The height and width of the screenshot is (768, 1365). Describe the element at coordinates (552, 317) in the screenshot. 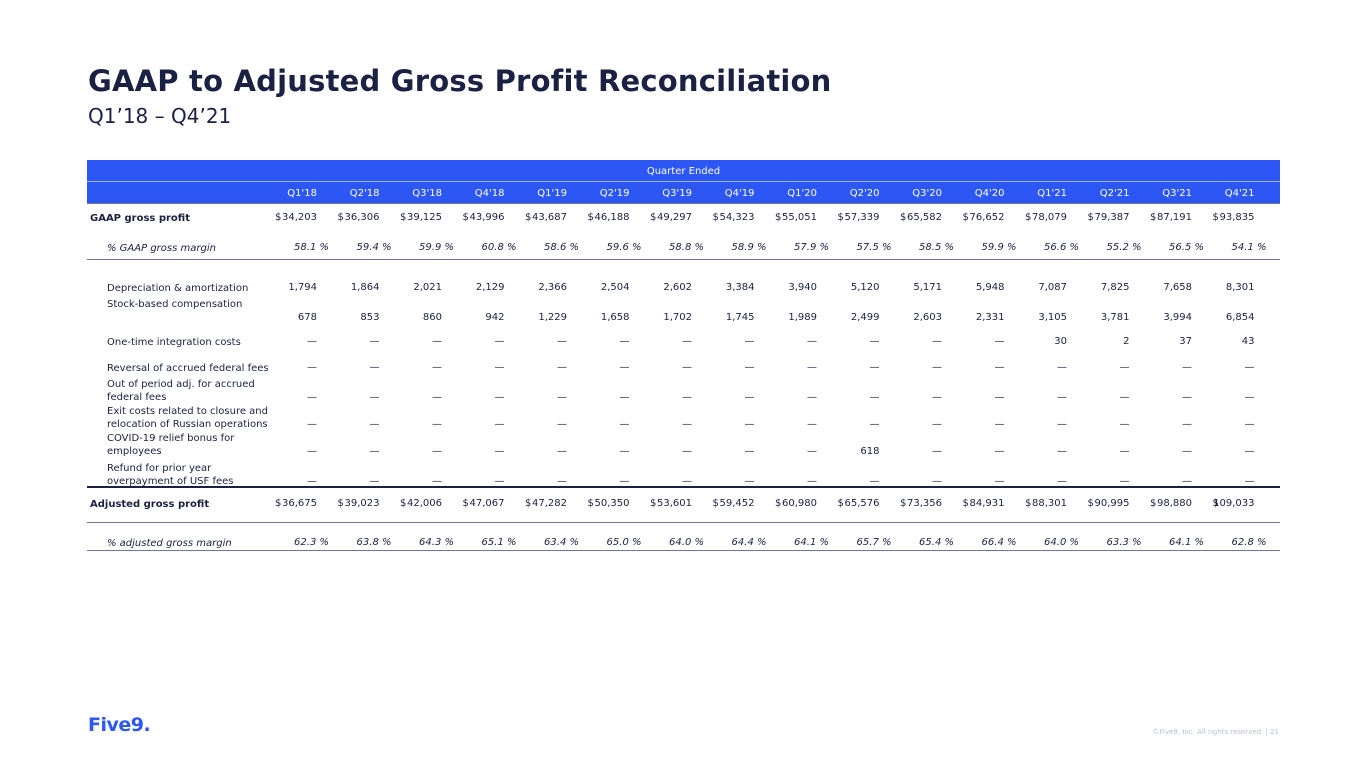

I see `table-cell: 1,229` at that location.